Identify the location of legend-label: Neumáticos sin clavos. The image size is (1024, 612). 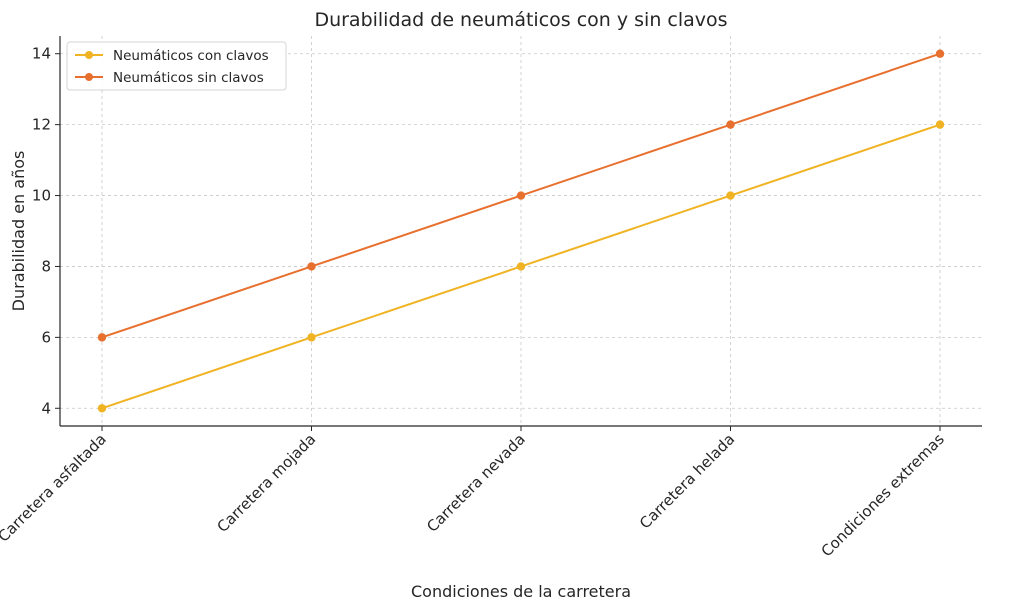
(188, 78).